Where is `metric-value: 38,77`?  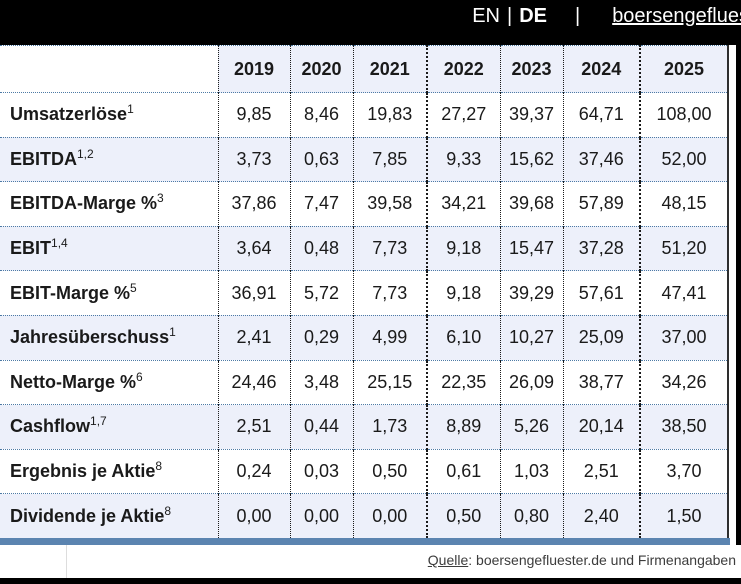 metric-value: 38,77 is located at coordinates (601, 382).